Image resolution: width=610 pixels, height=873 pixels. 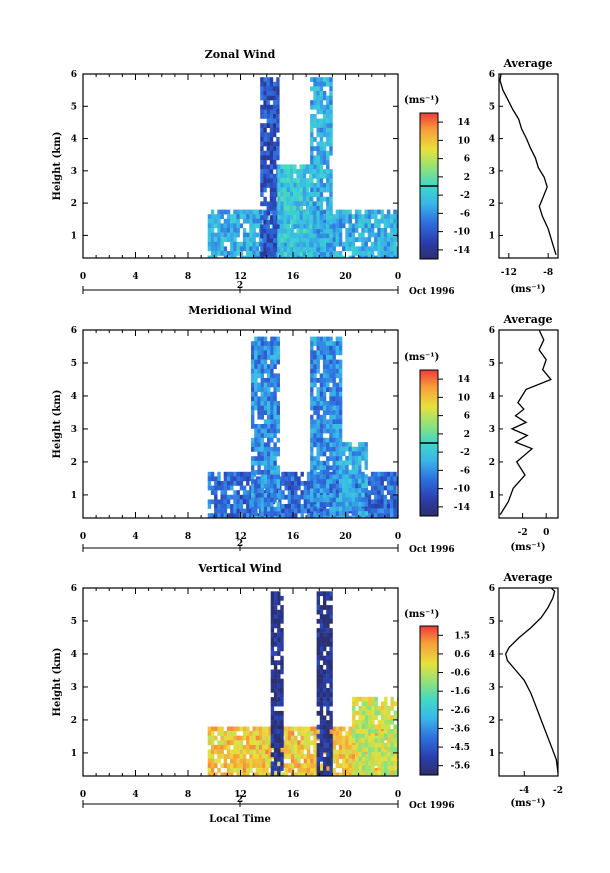 What do you see at coordinates (240, 436) in the screenshot?
I see `x-tick-labels: 0 4 8 12 16 20 0` at bounding box center [240, 436].